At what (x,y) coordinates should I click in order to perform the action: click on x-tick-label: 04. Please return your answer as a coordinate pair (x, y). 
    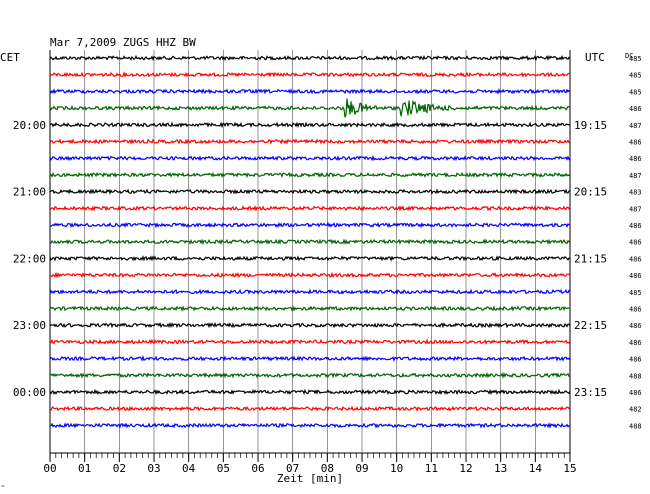
    Looking at the image, I should click on (189, 468).